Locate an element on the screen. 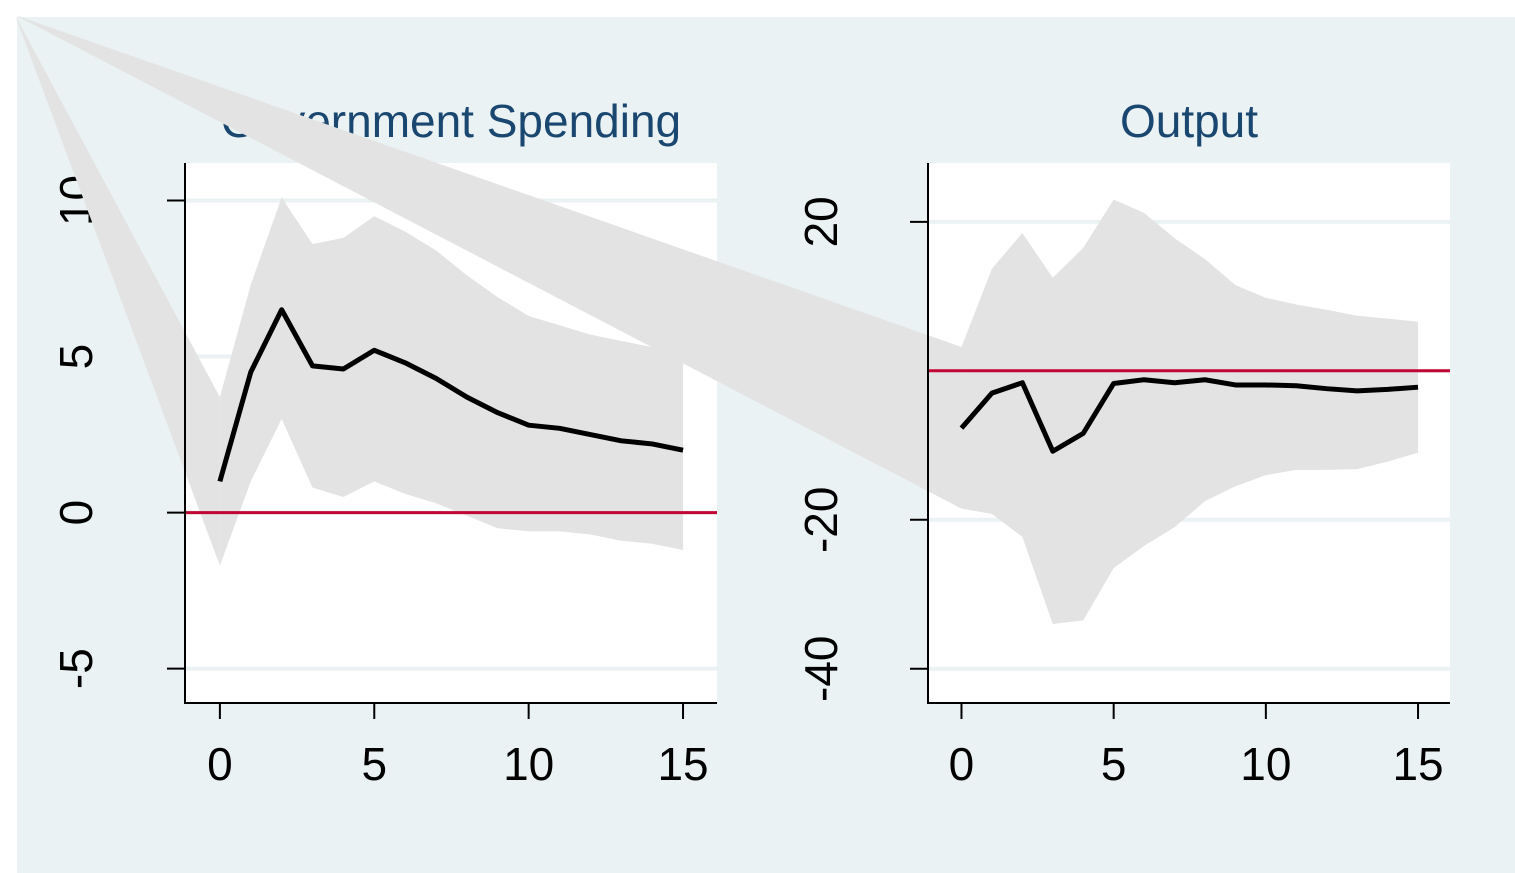 Image resolution: width=1515 pixels, height=873 pixels. band-artifact is located at coordinates (117, 290).